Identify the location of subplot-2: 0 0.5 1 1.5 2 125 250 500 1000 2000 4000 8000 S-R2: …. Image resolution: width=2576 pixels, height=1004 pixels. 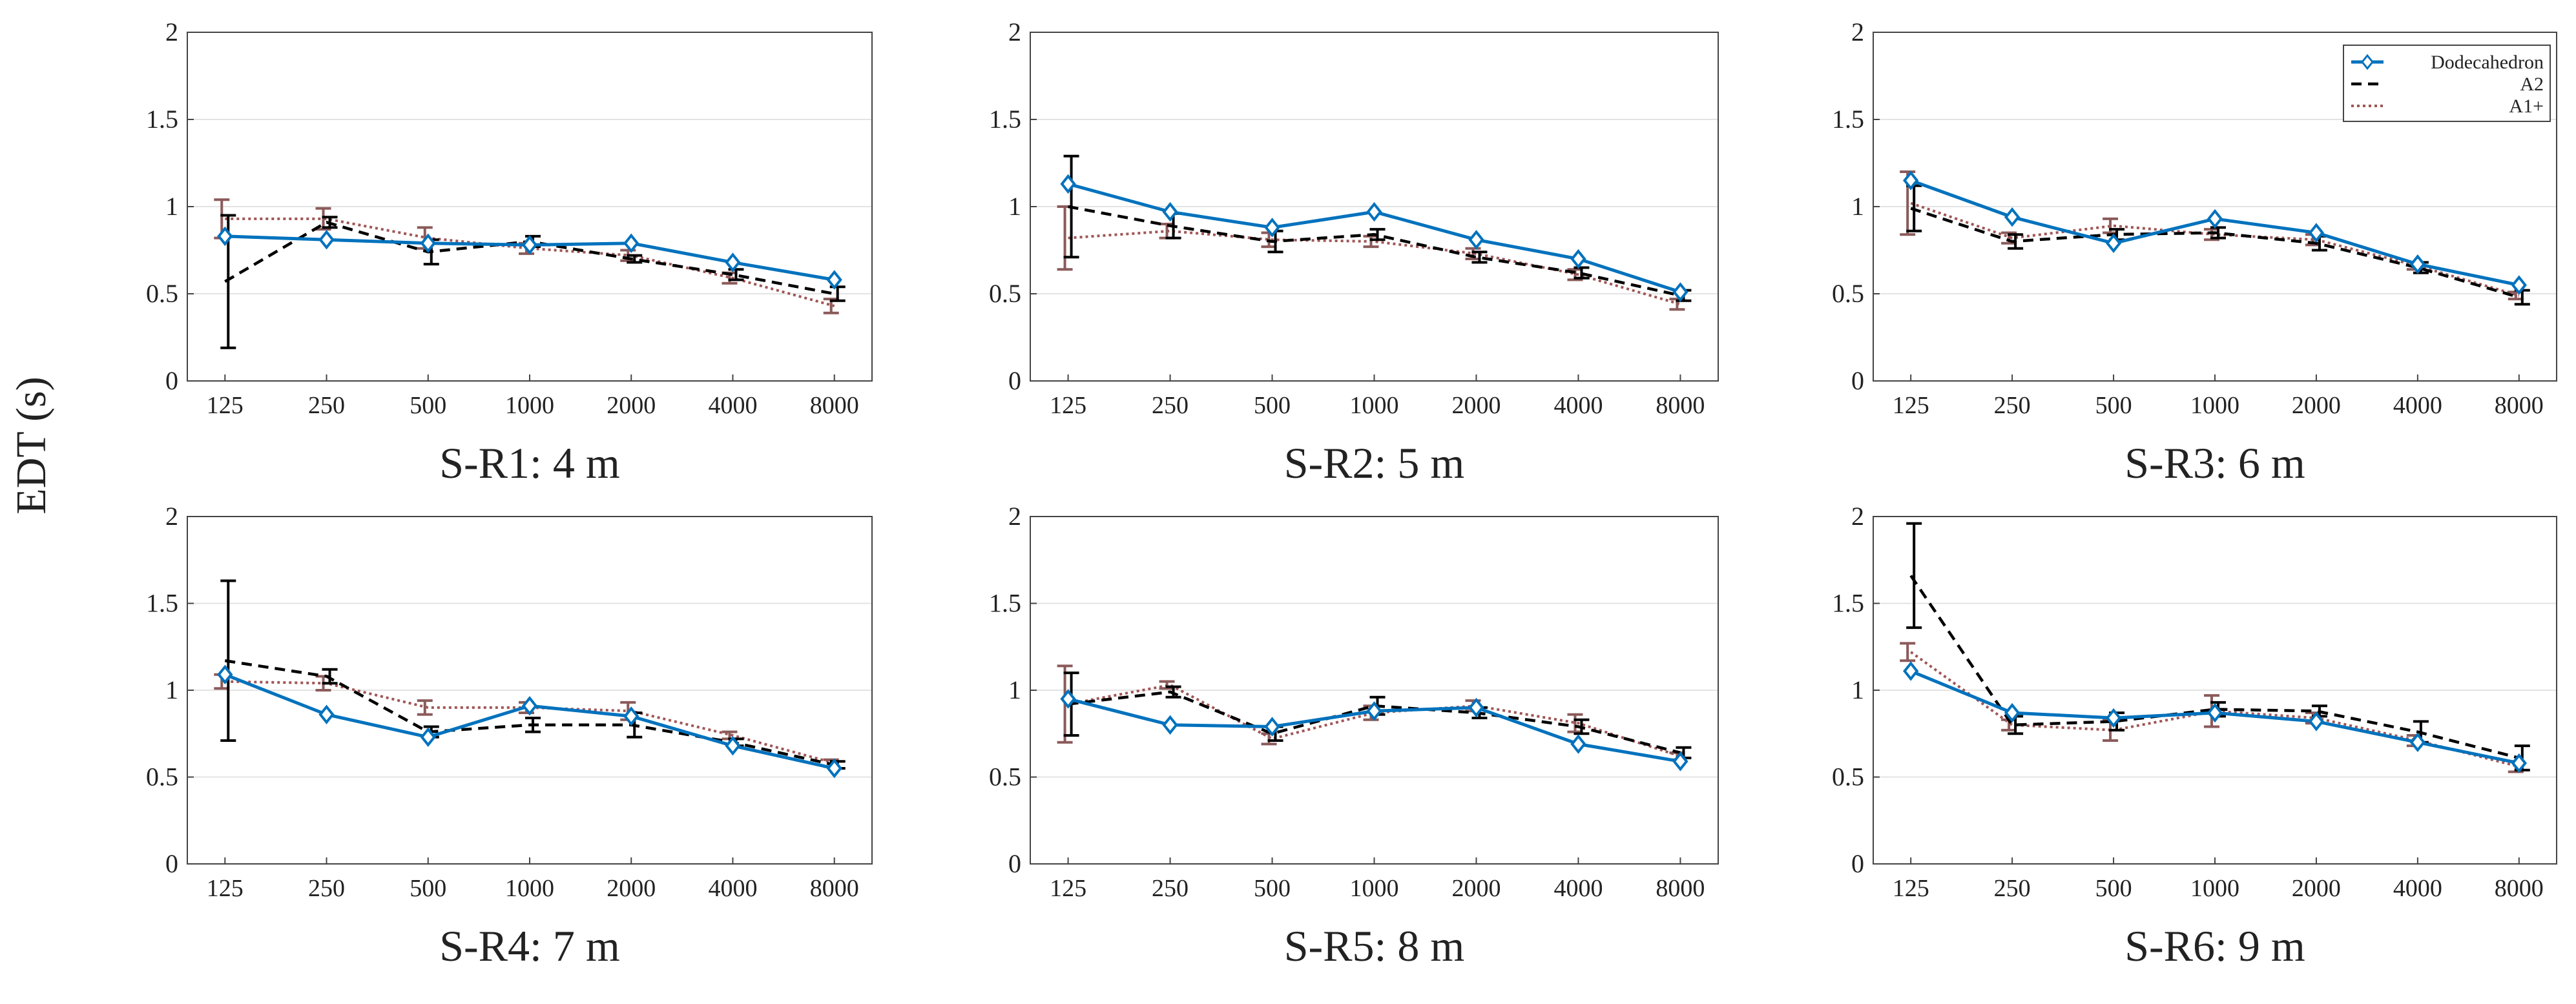
(1354, 252).